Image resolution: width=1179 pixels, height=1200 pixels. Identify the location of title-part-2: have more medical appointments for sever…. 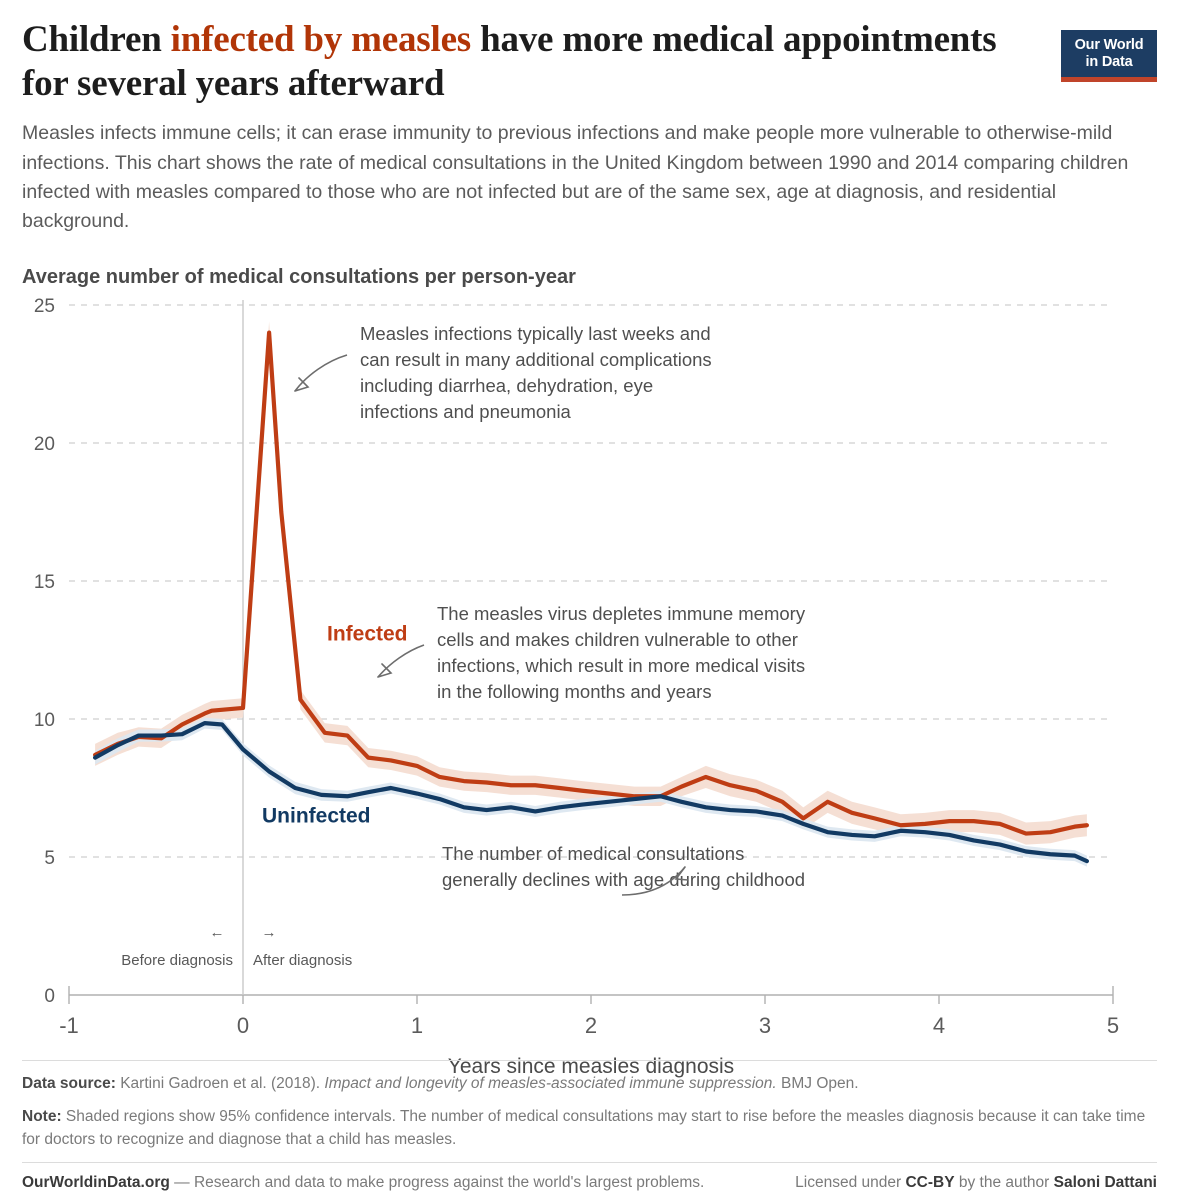
(509, 61).